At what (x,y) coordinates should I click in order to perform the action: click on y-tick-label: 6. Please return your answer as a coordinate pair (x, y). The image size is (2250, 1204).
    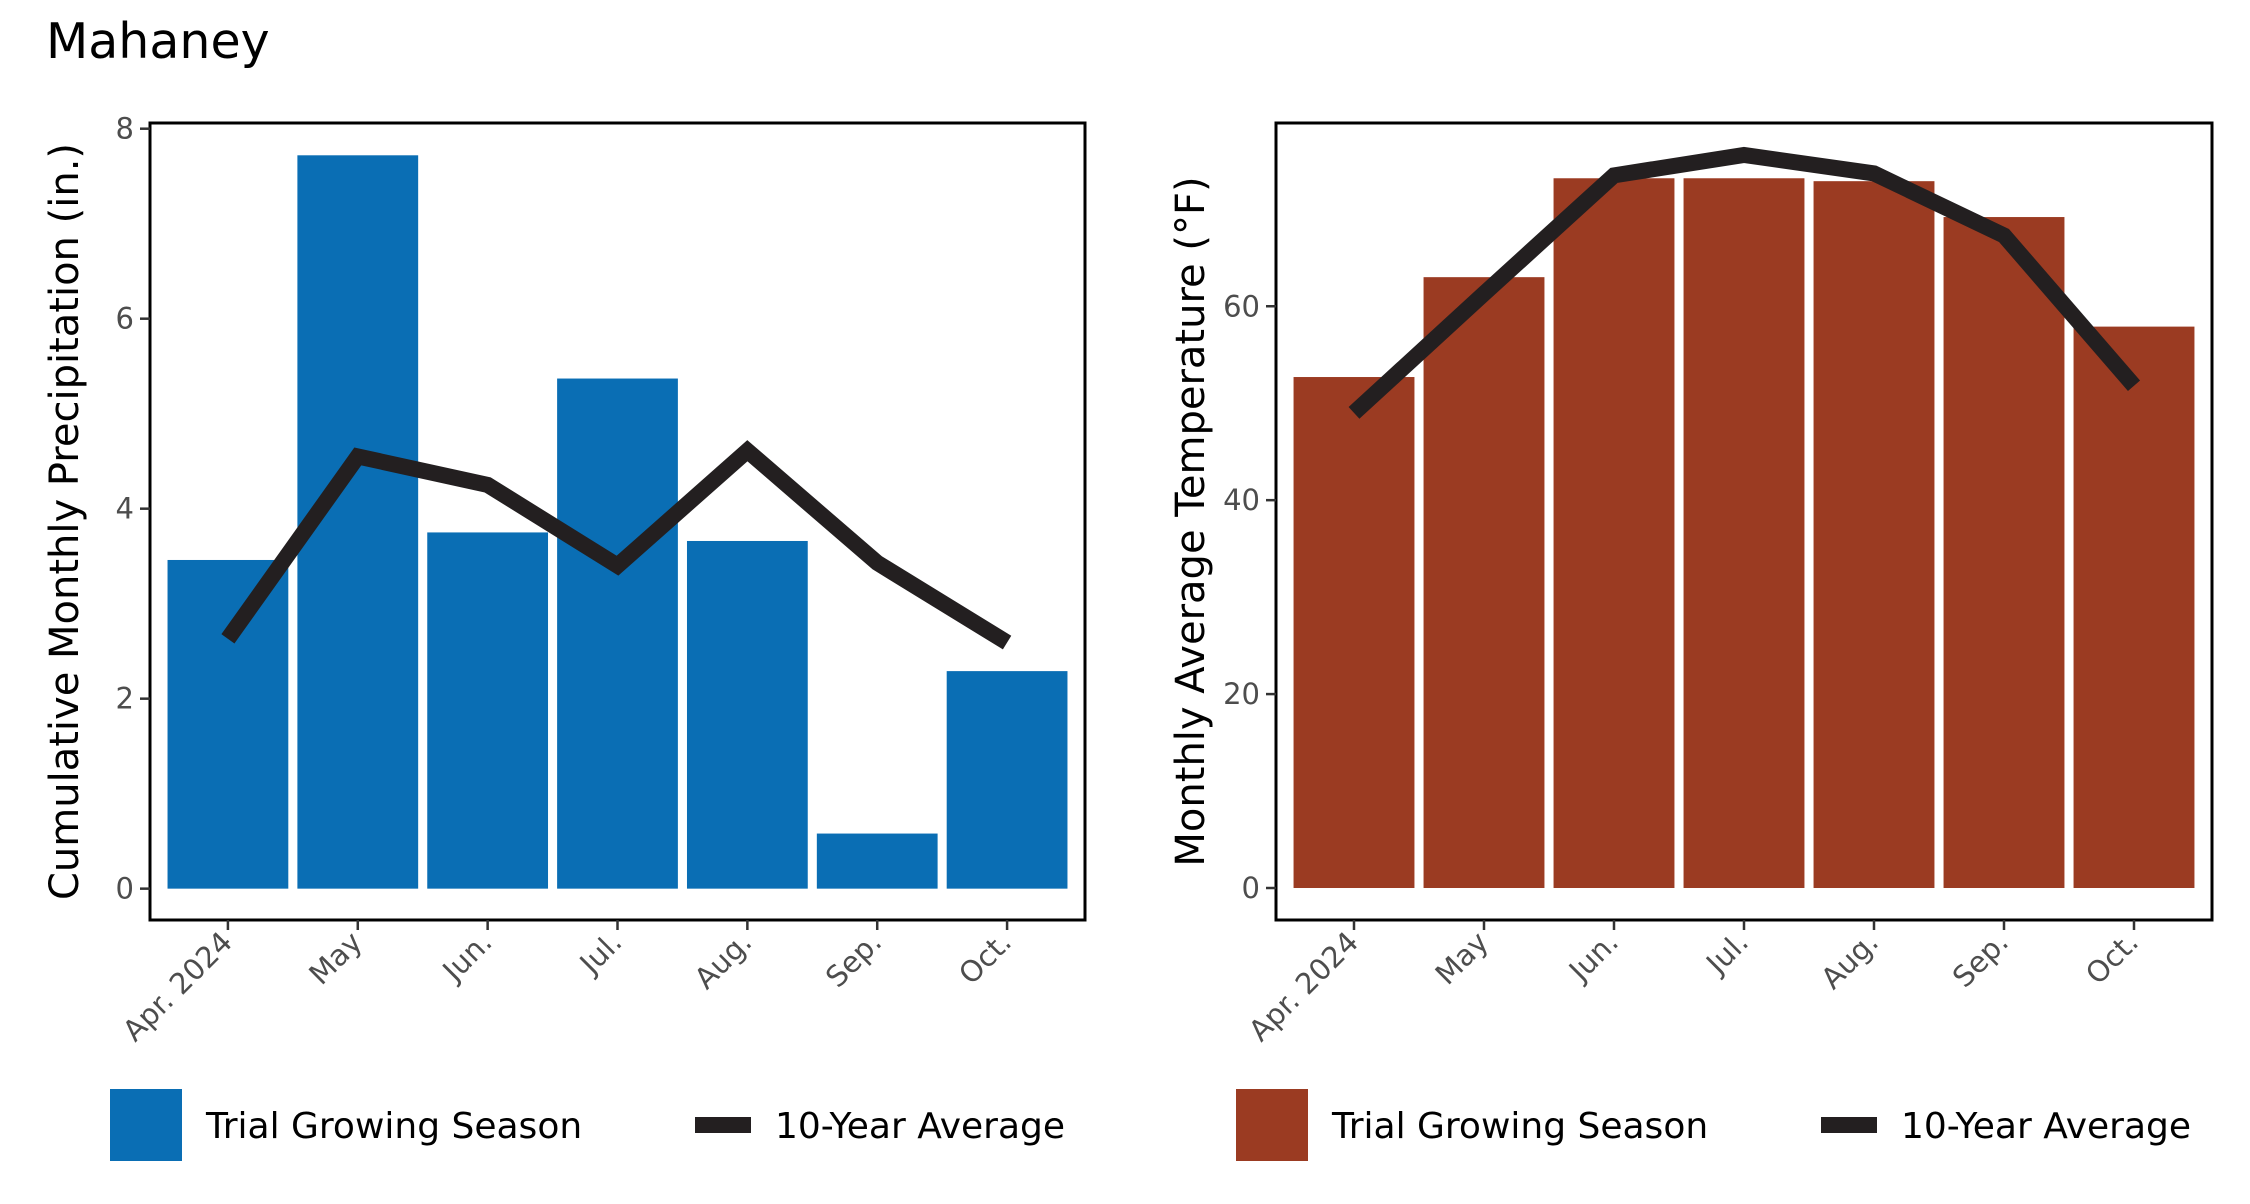
    Looking at the image, I should click on (125, 319).